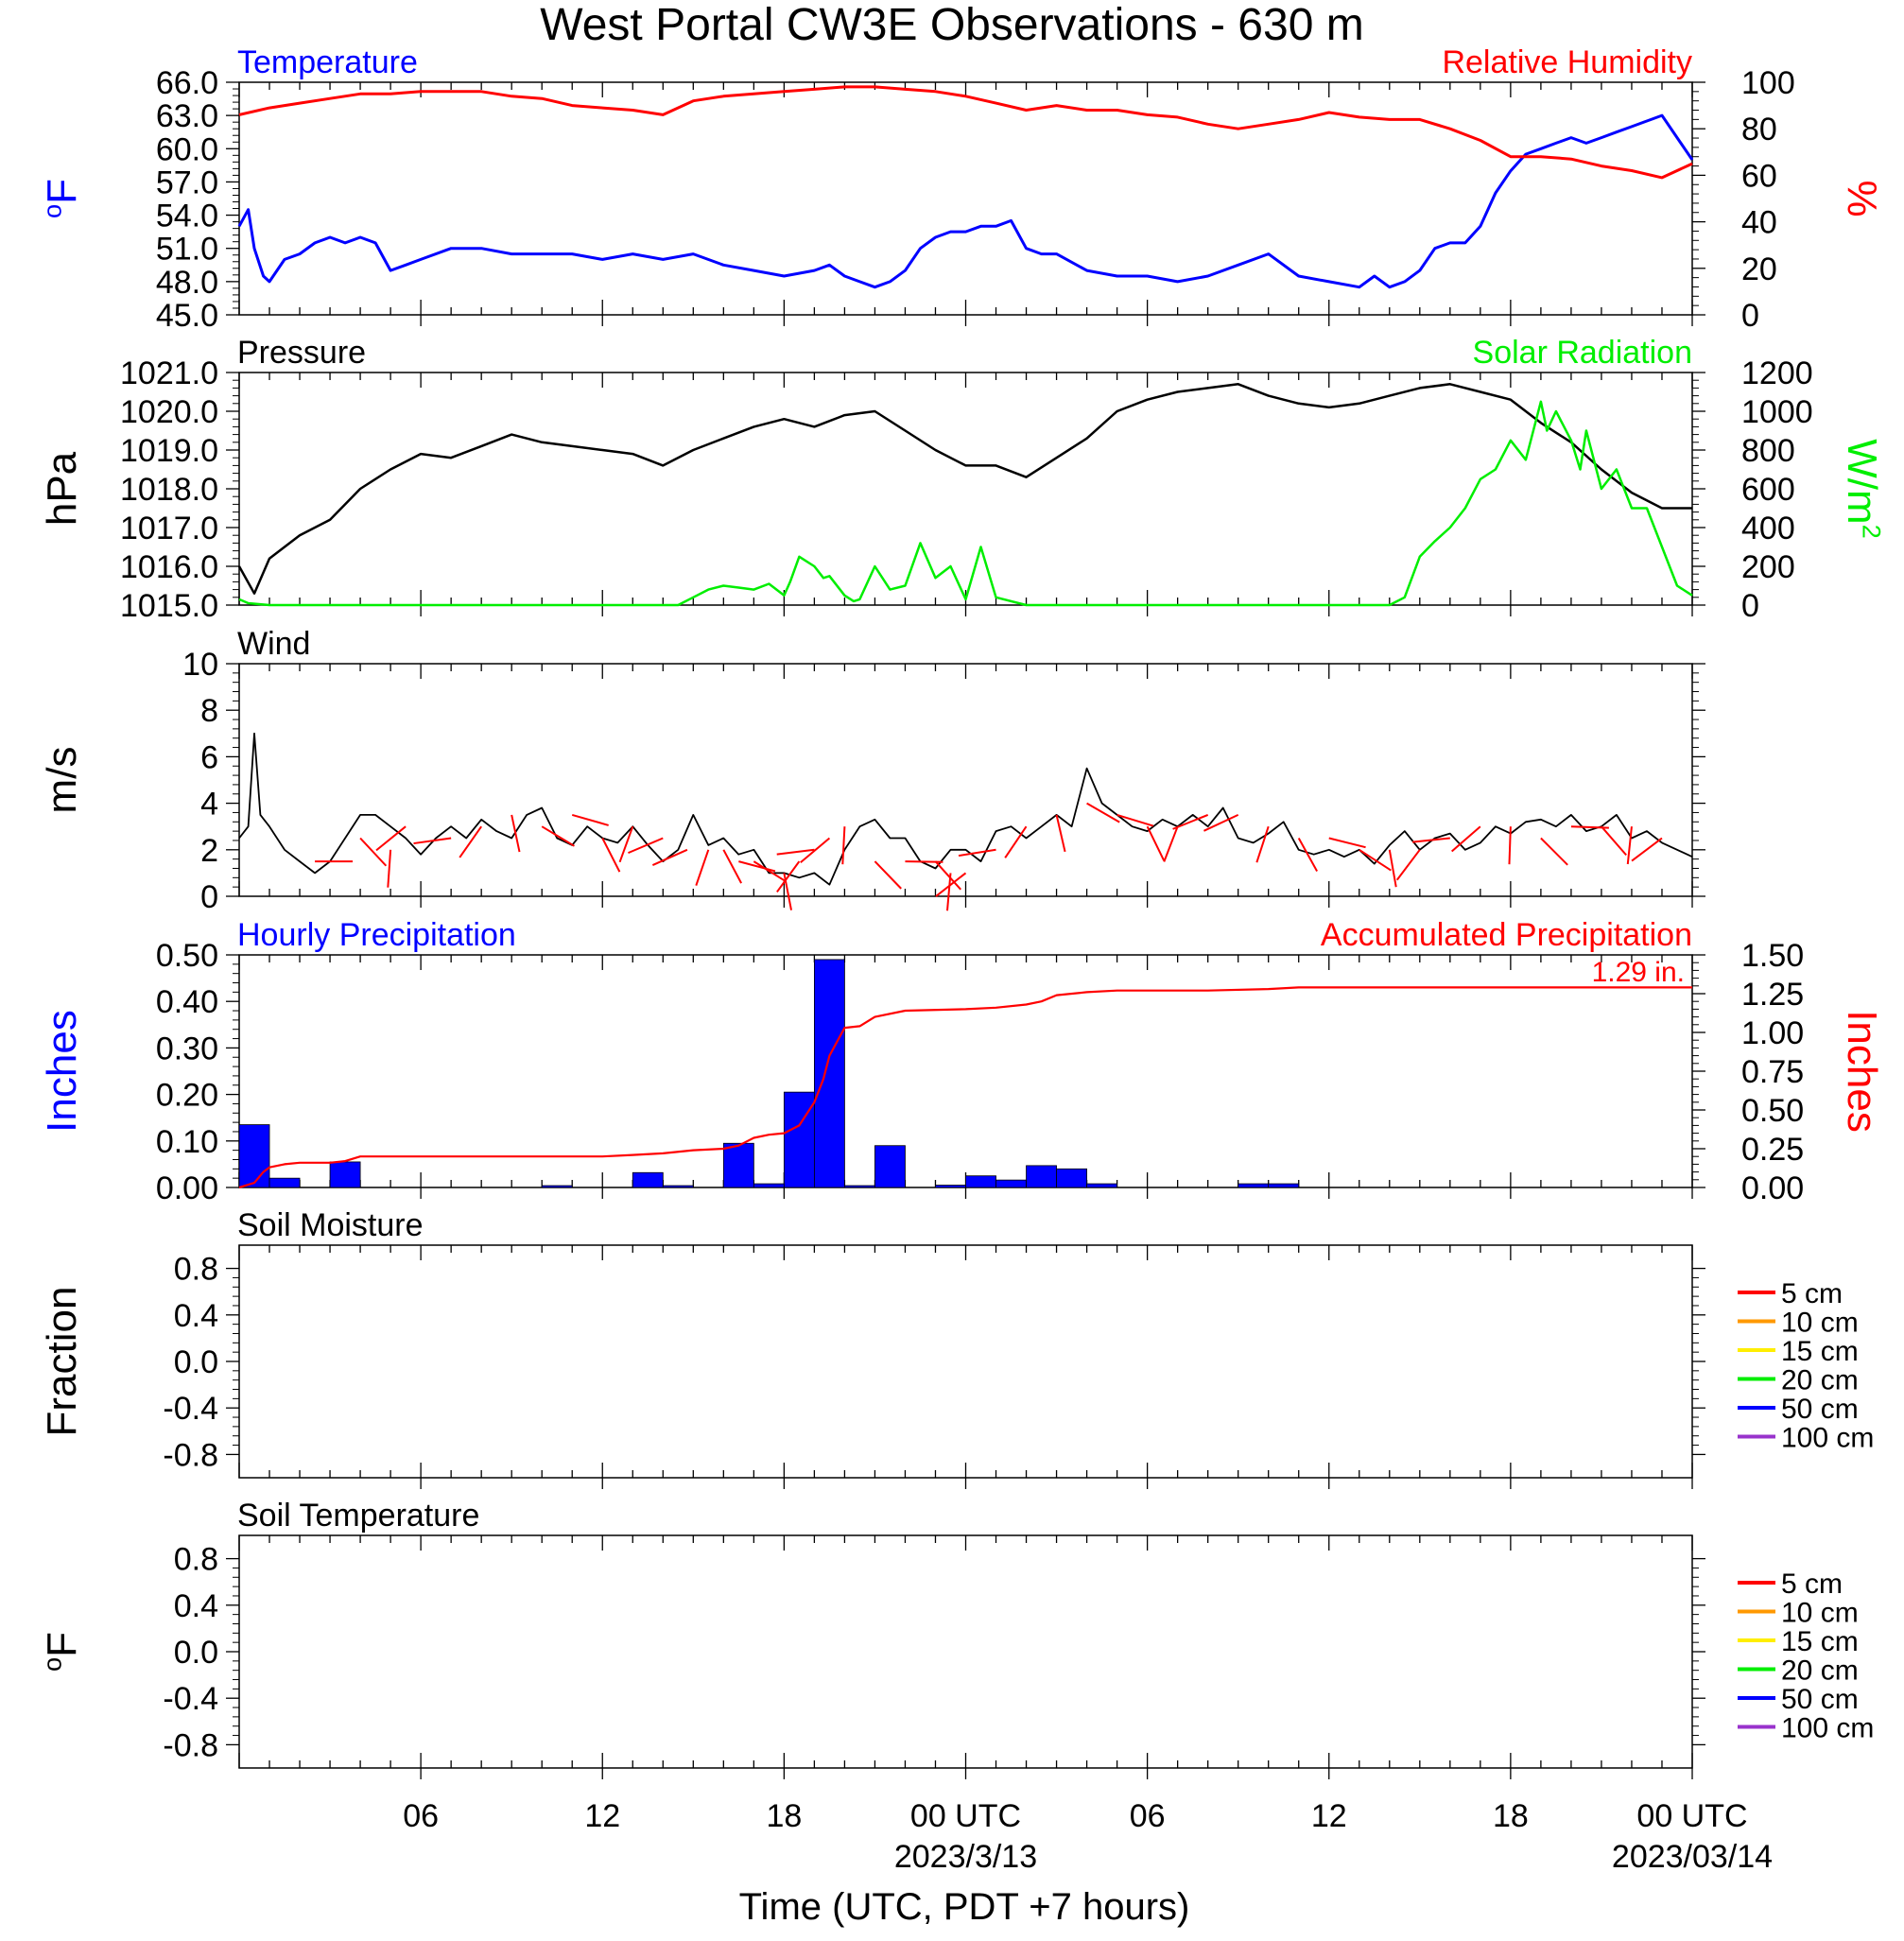 The width and height of the screenshot is (1904, 1941). What do you see at coordinates (1820, 1614) in the screenshot?
I see `legend-label: 10 cm` at bounding box center [1820, 1614].